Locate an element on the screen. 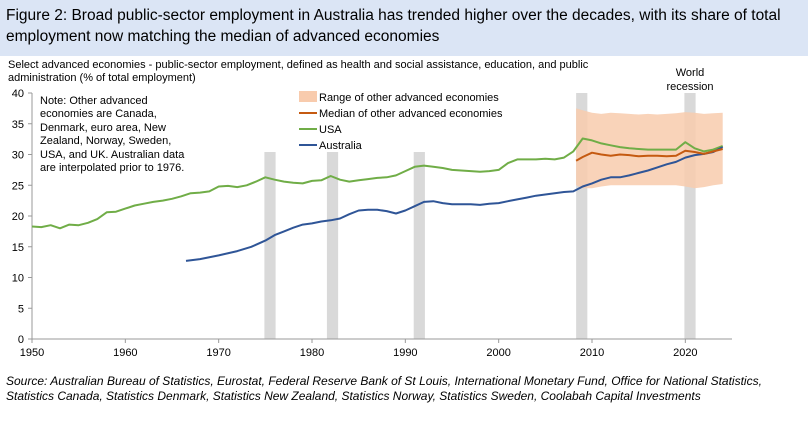 The height and width of the screenshot is (426, 808). recession-label: World recession is located at coordinates (689, 80).